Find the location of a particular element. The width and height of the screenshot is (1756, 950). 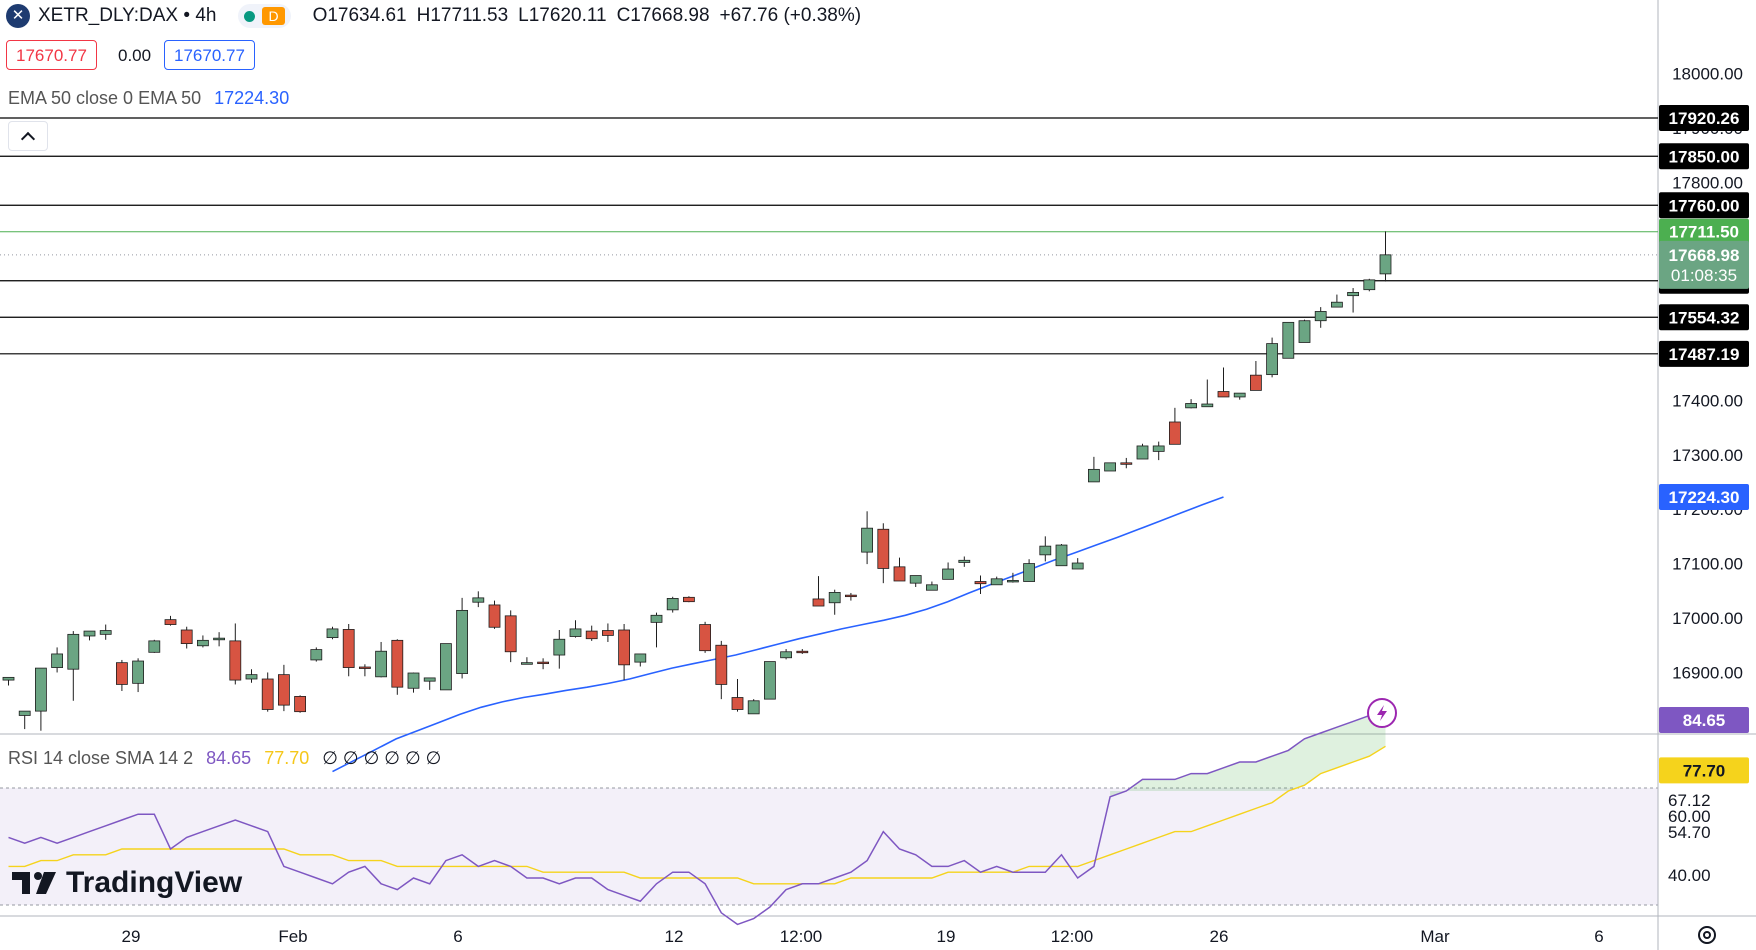

lightning-icon is located at coordinates (1382, 713).